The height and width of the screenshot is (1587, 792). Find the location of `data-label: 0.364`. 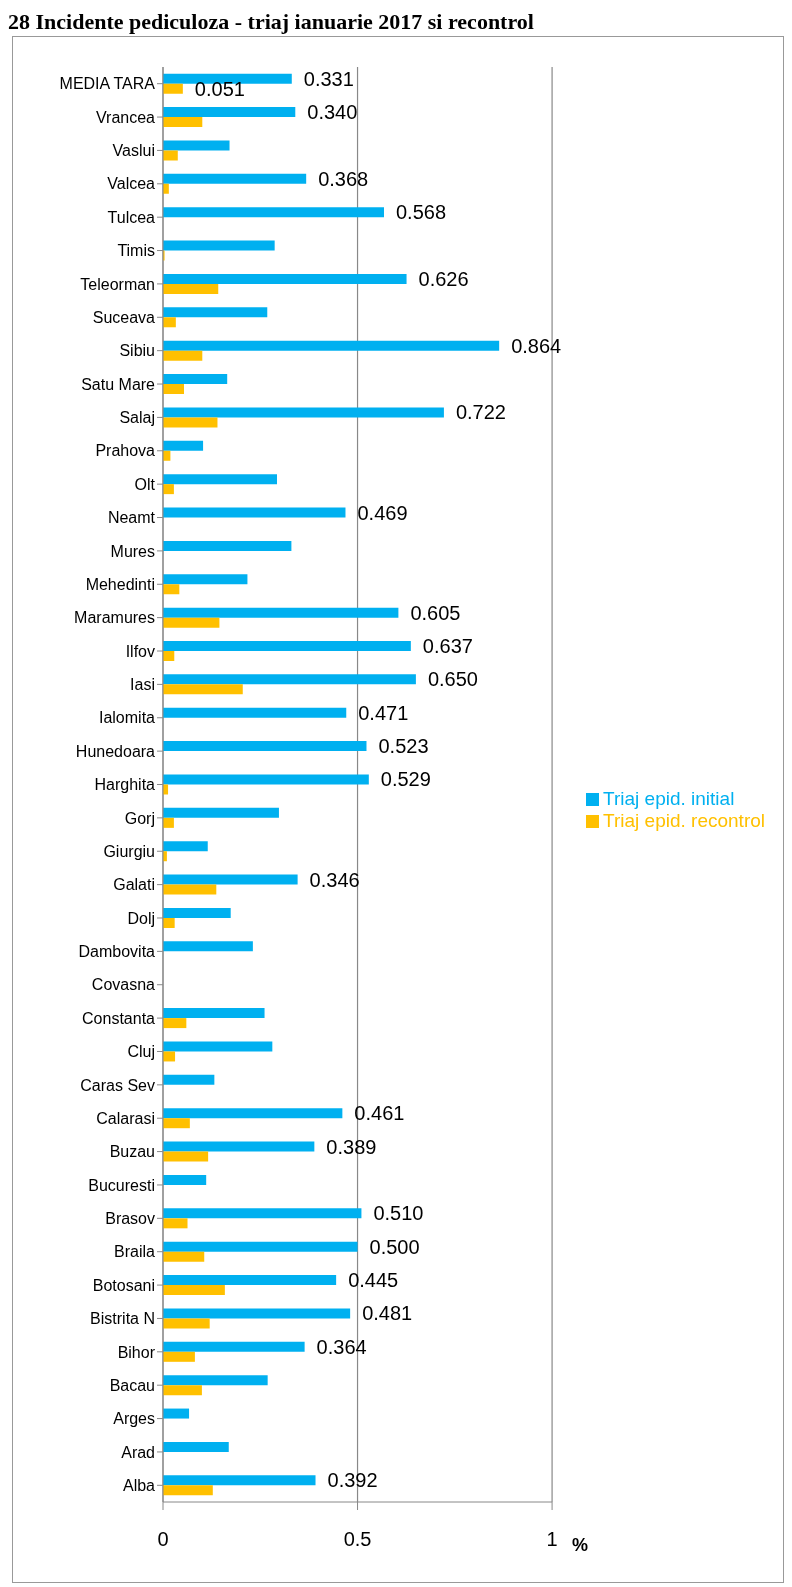

data-label: 0.364 is located at coordinates (341, 1346).